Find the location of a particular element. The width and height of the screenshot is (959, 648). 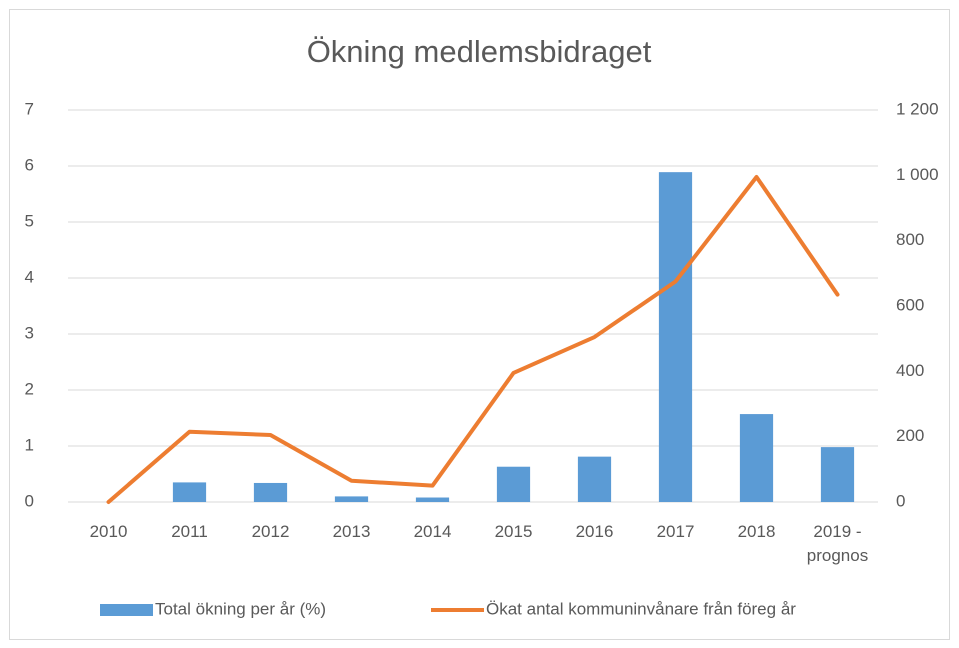

x-tick-label: 2014 is located at coordinates (432, 531).